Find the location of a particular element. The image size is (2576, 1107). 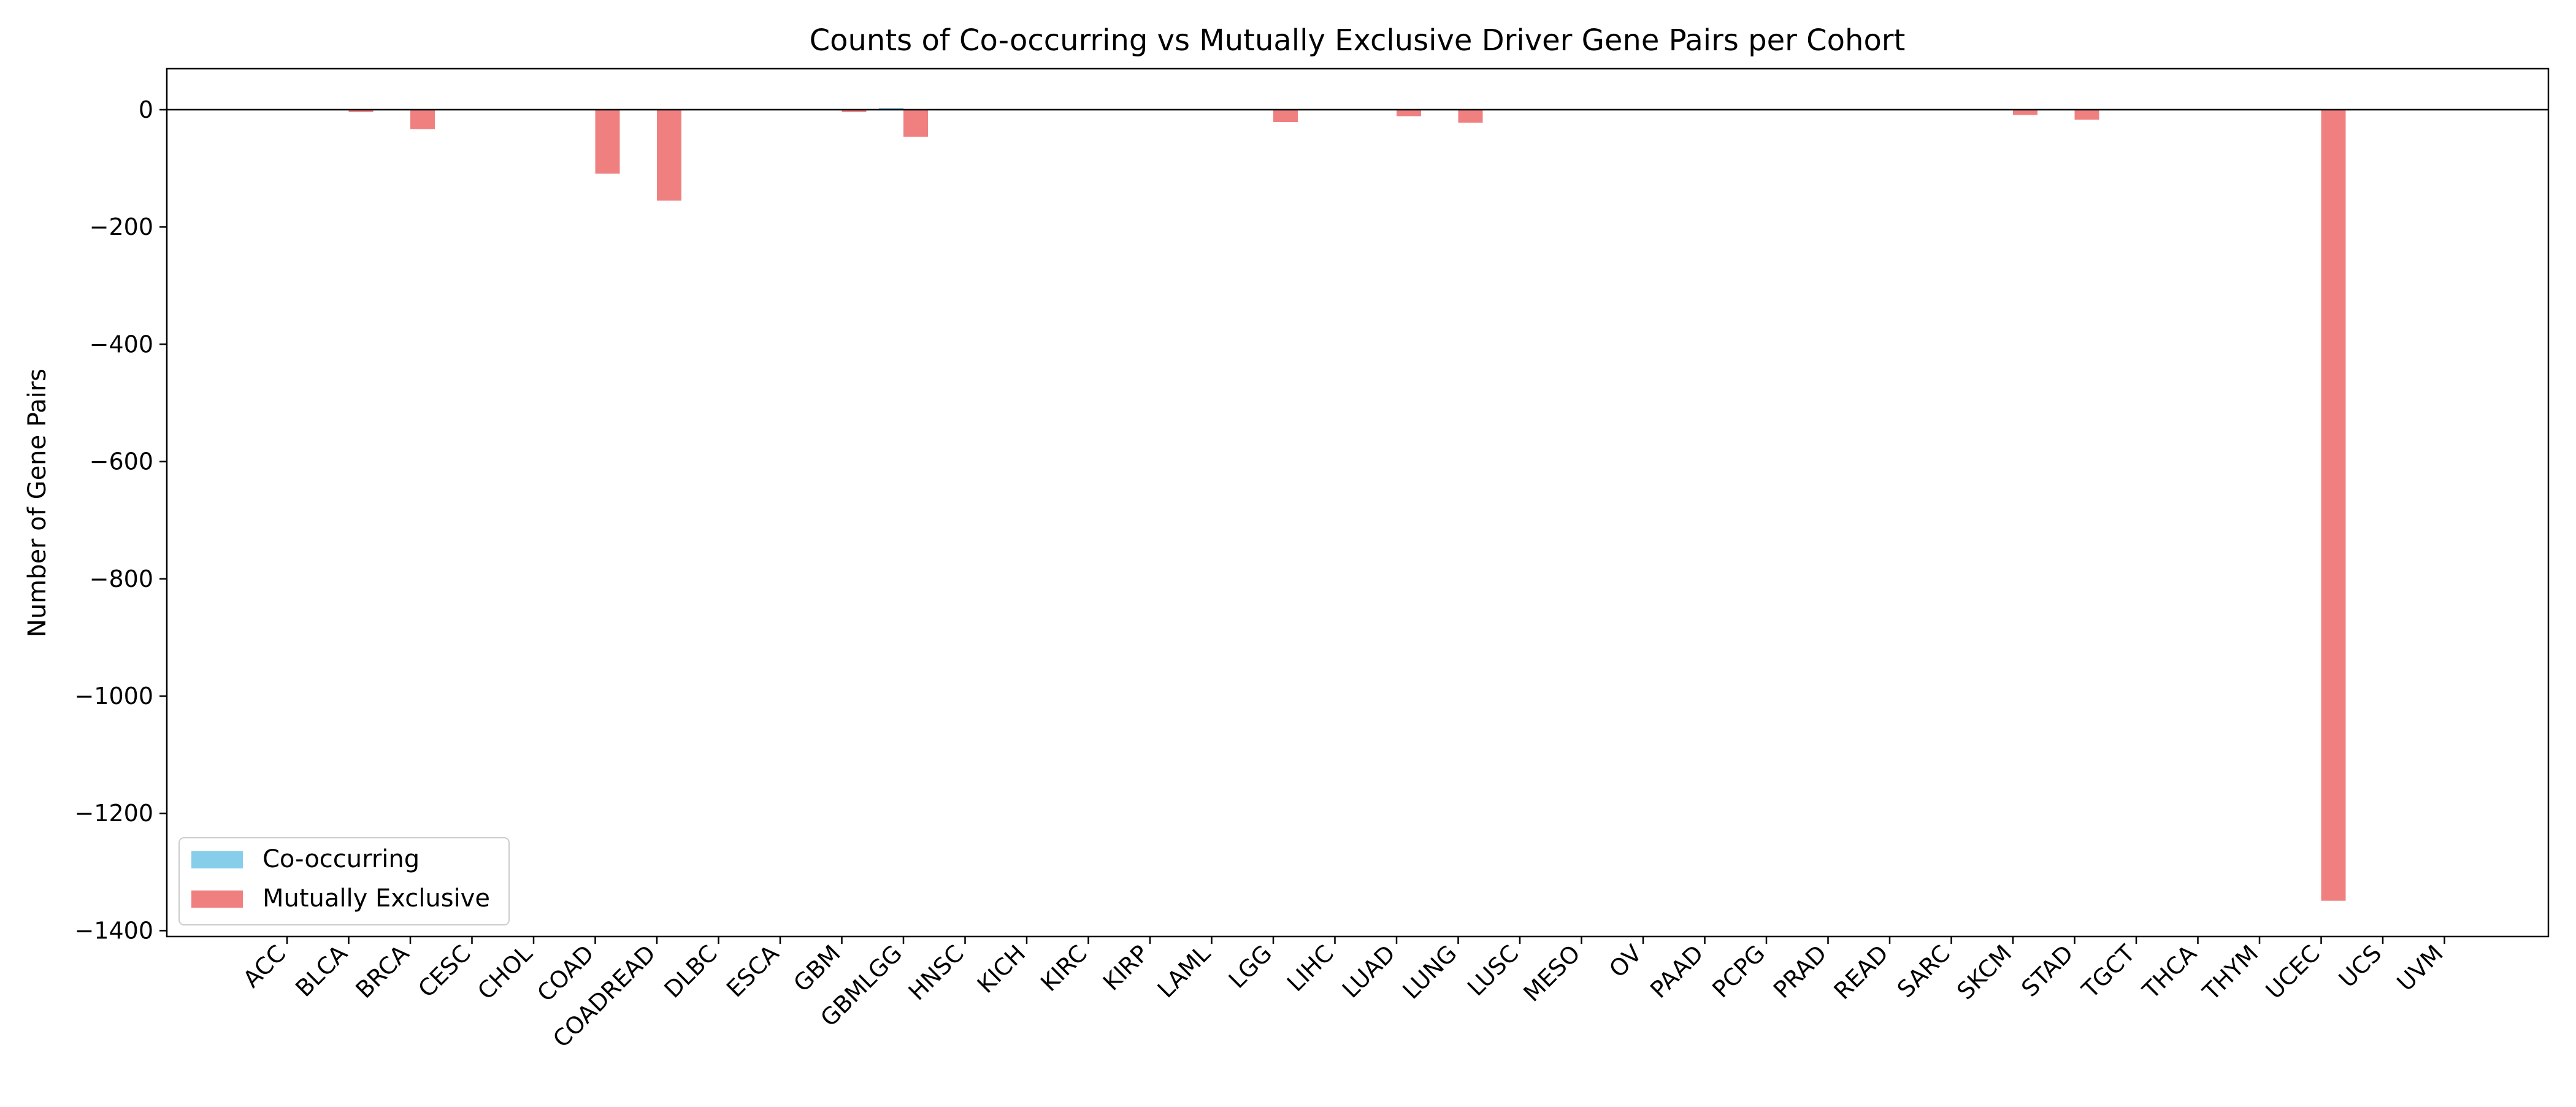

bar-mutually-exclusive-stad is located at coordinates (2086, 114).